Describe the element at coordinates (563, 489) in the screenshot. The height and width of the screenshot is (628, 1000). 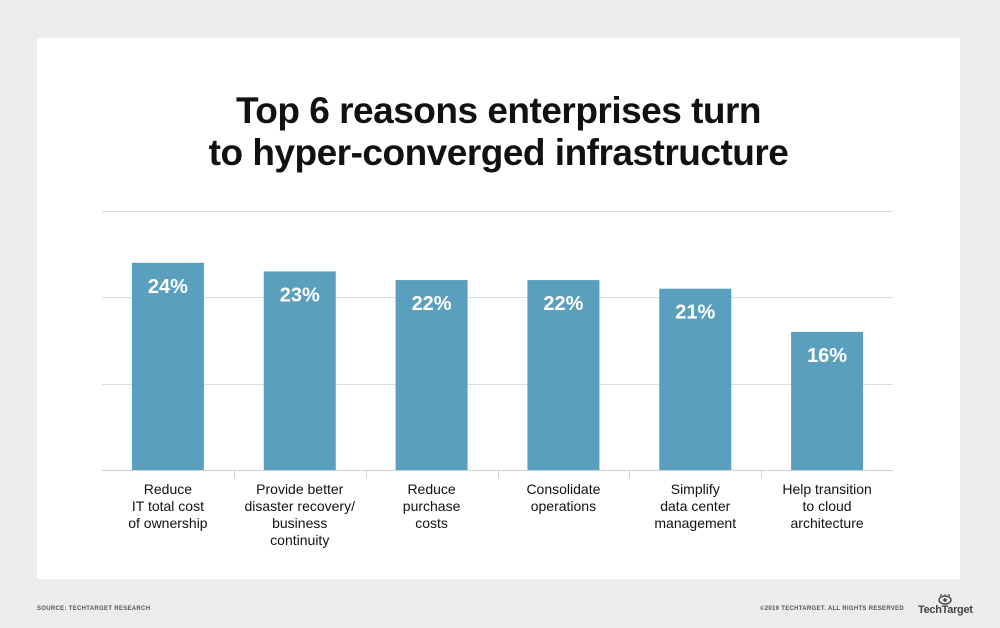
I see `category-label: Consolidate` at that location.